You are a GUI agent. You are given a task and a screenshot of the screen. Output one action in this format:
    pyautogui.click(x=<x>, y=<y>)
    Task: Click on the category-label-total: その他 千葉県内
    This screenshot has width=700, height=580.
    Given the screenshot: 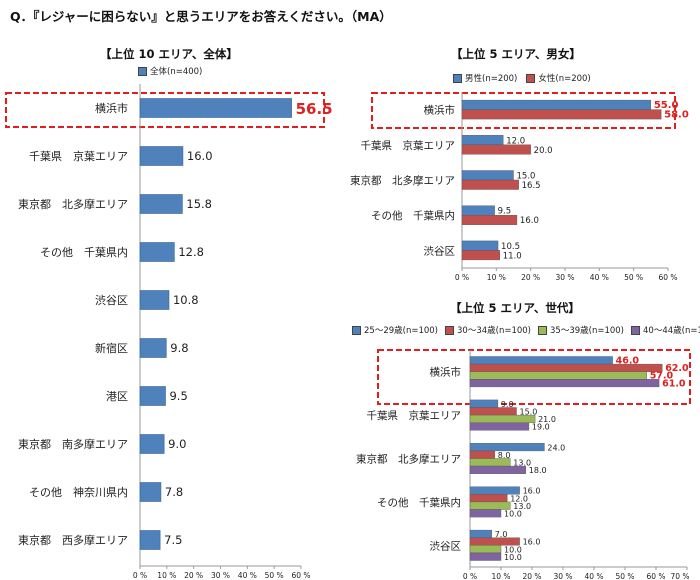 What is the action you would take?
    pyautogui.click(x=84, y=252)
    